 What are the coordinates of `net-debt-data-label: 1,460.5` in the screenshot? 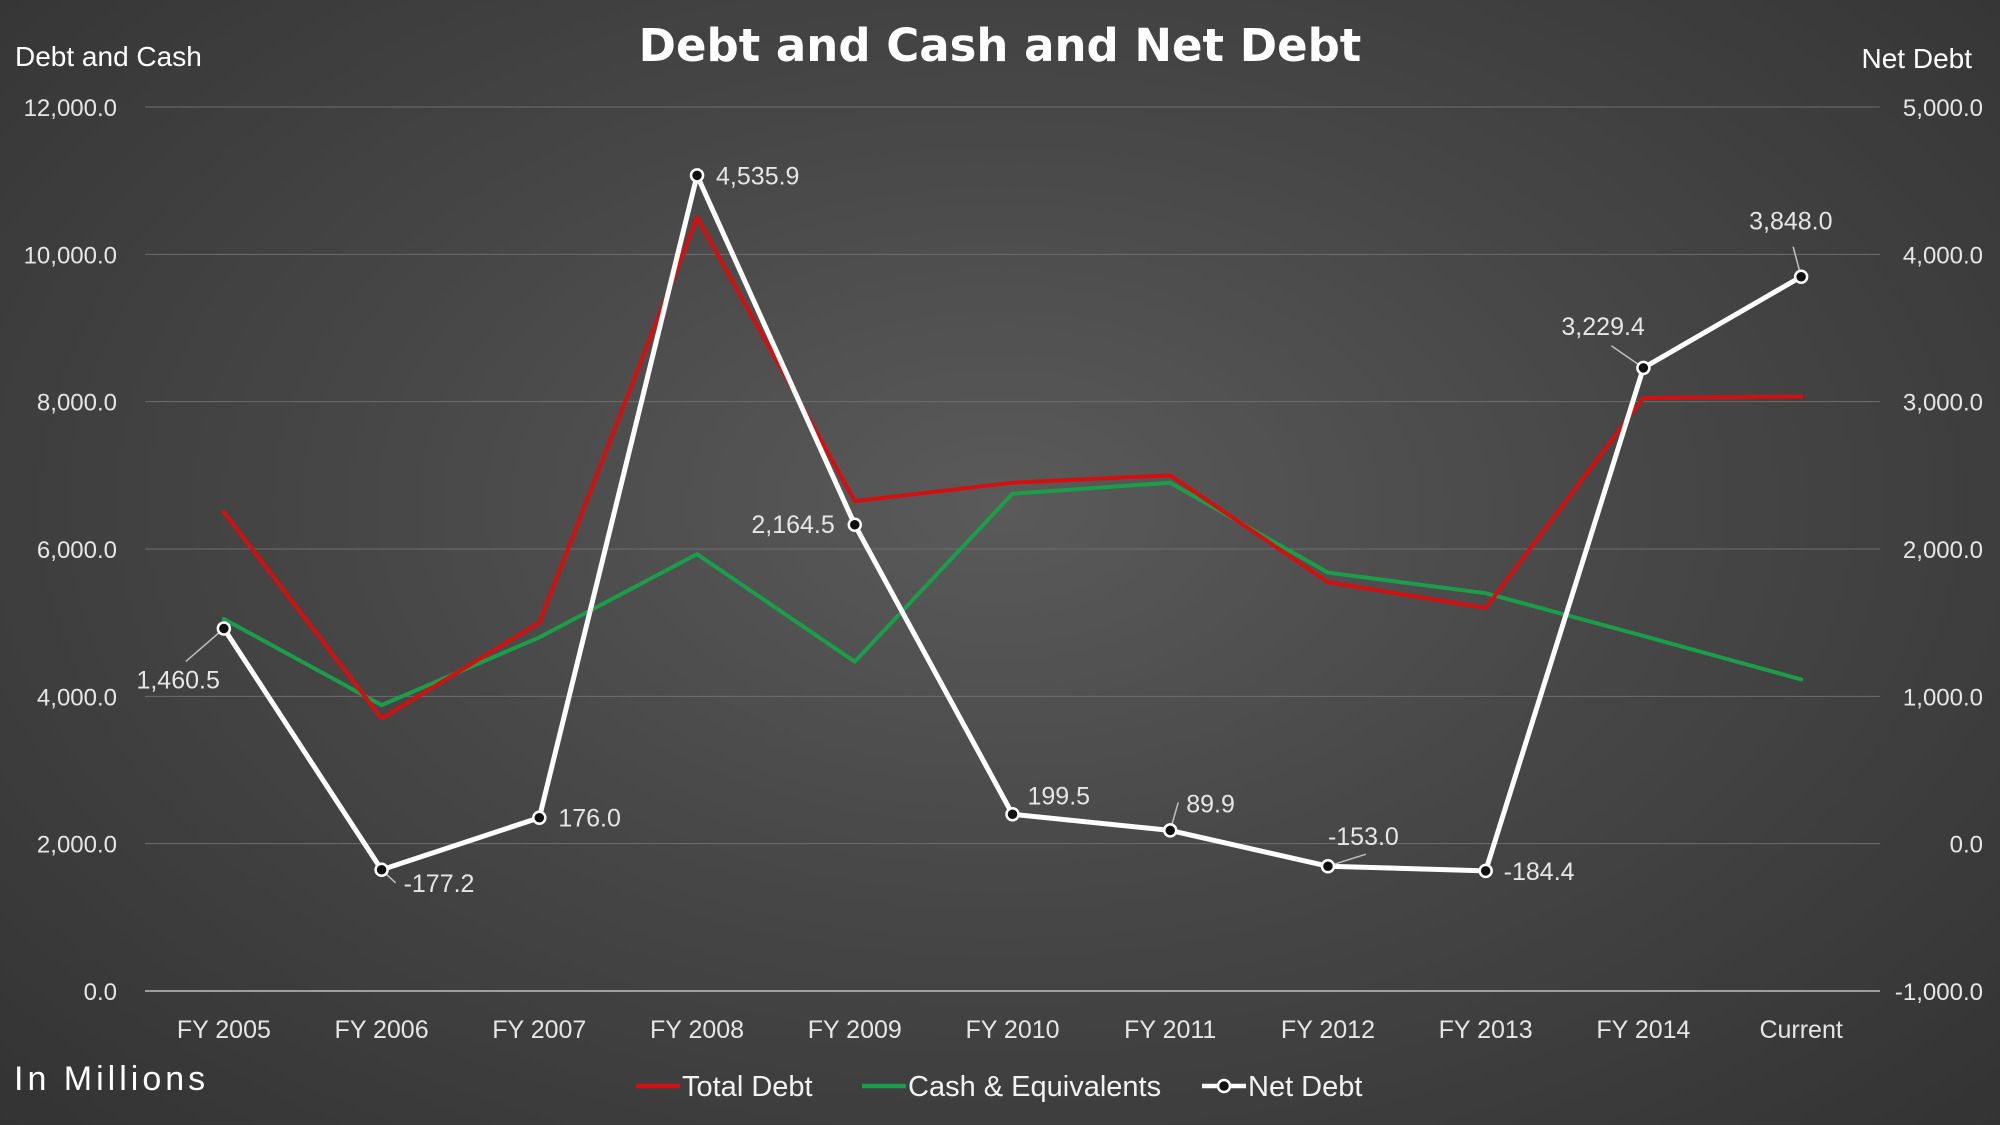 It's located at (177, 680).